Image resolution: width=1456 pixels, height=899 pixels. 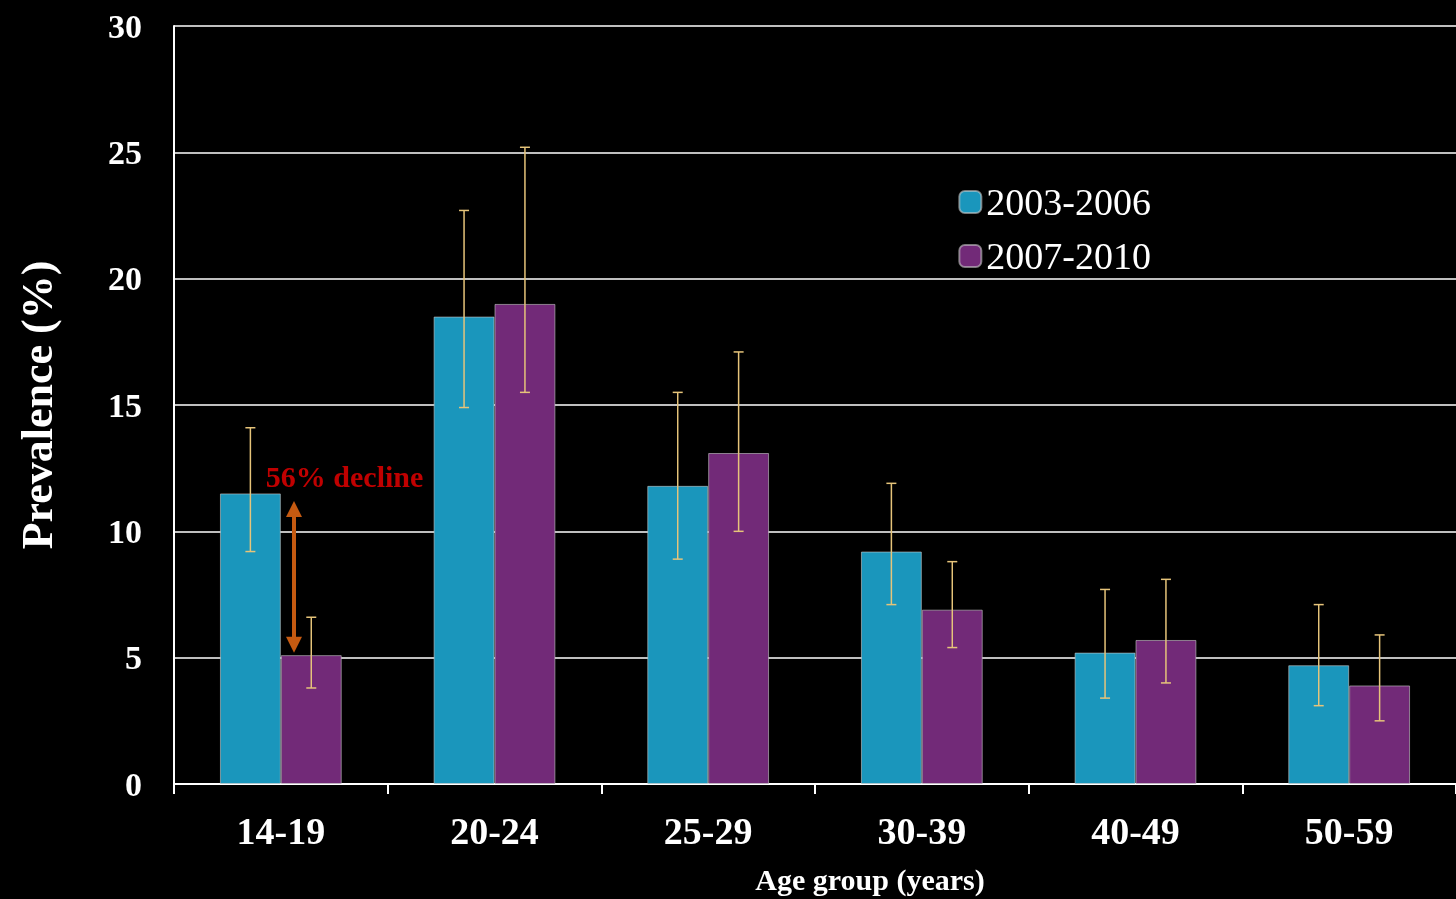 I want to click on legend-label: 2003-2006, so click(x=1068, y=202).